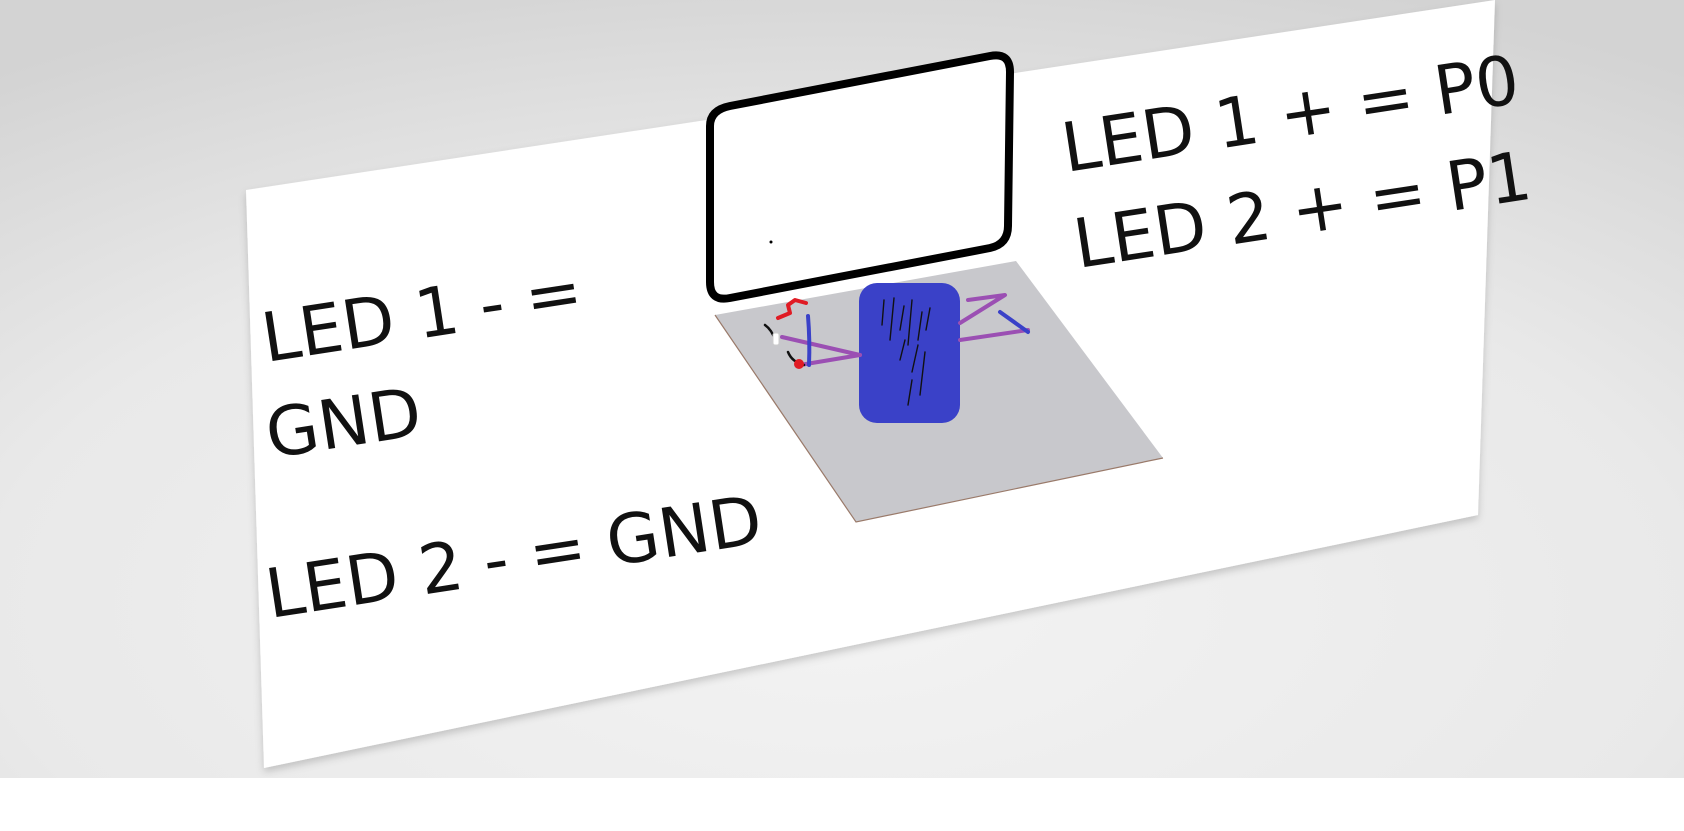  What do you see at coordinates (860, 177) in the screenshot?
I see `screen-outline-icon` at bounding box center [860, 177].